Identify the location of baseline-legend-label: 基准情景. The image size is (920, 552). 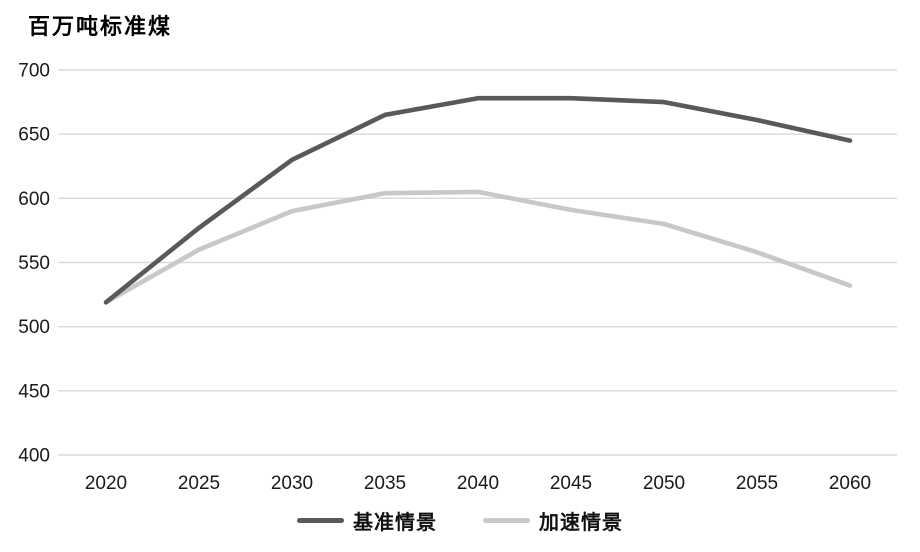
(395, 522).